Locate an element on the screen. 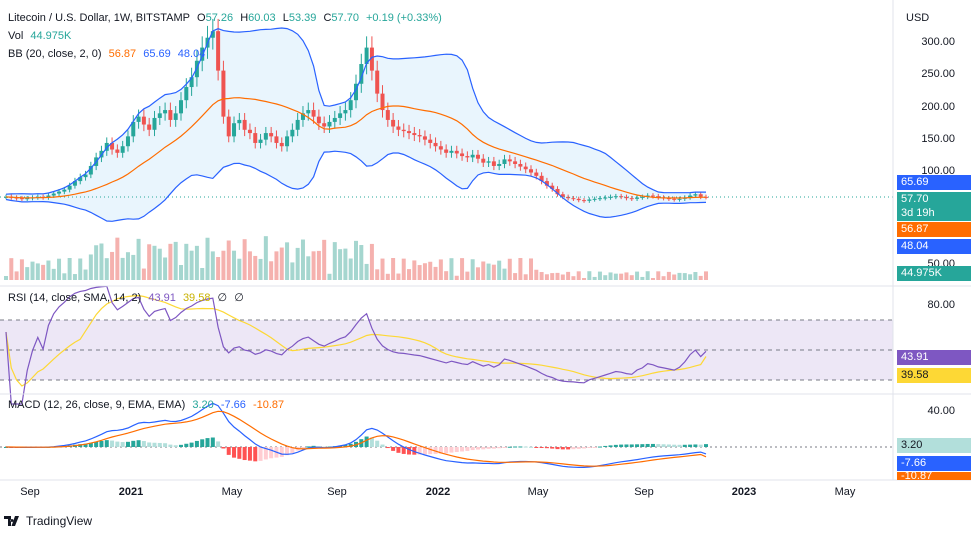 The width and height of the screenshot is (971, 541). time-tick: 2022 is located at coordinates (438, 492).